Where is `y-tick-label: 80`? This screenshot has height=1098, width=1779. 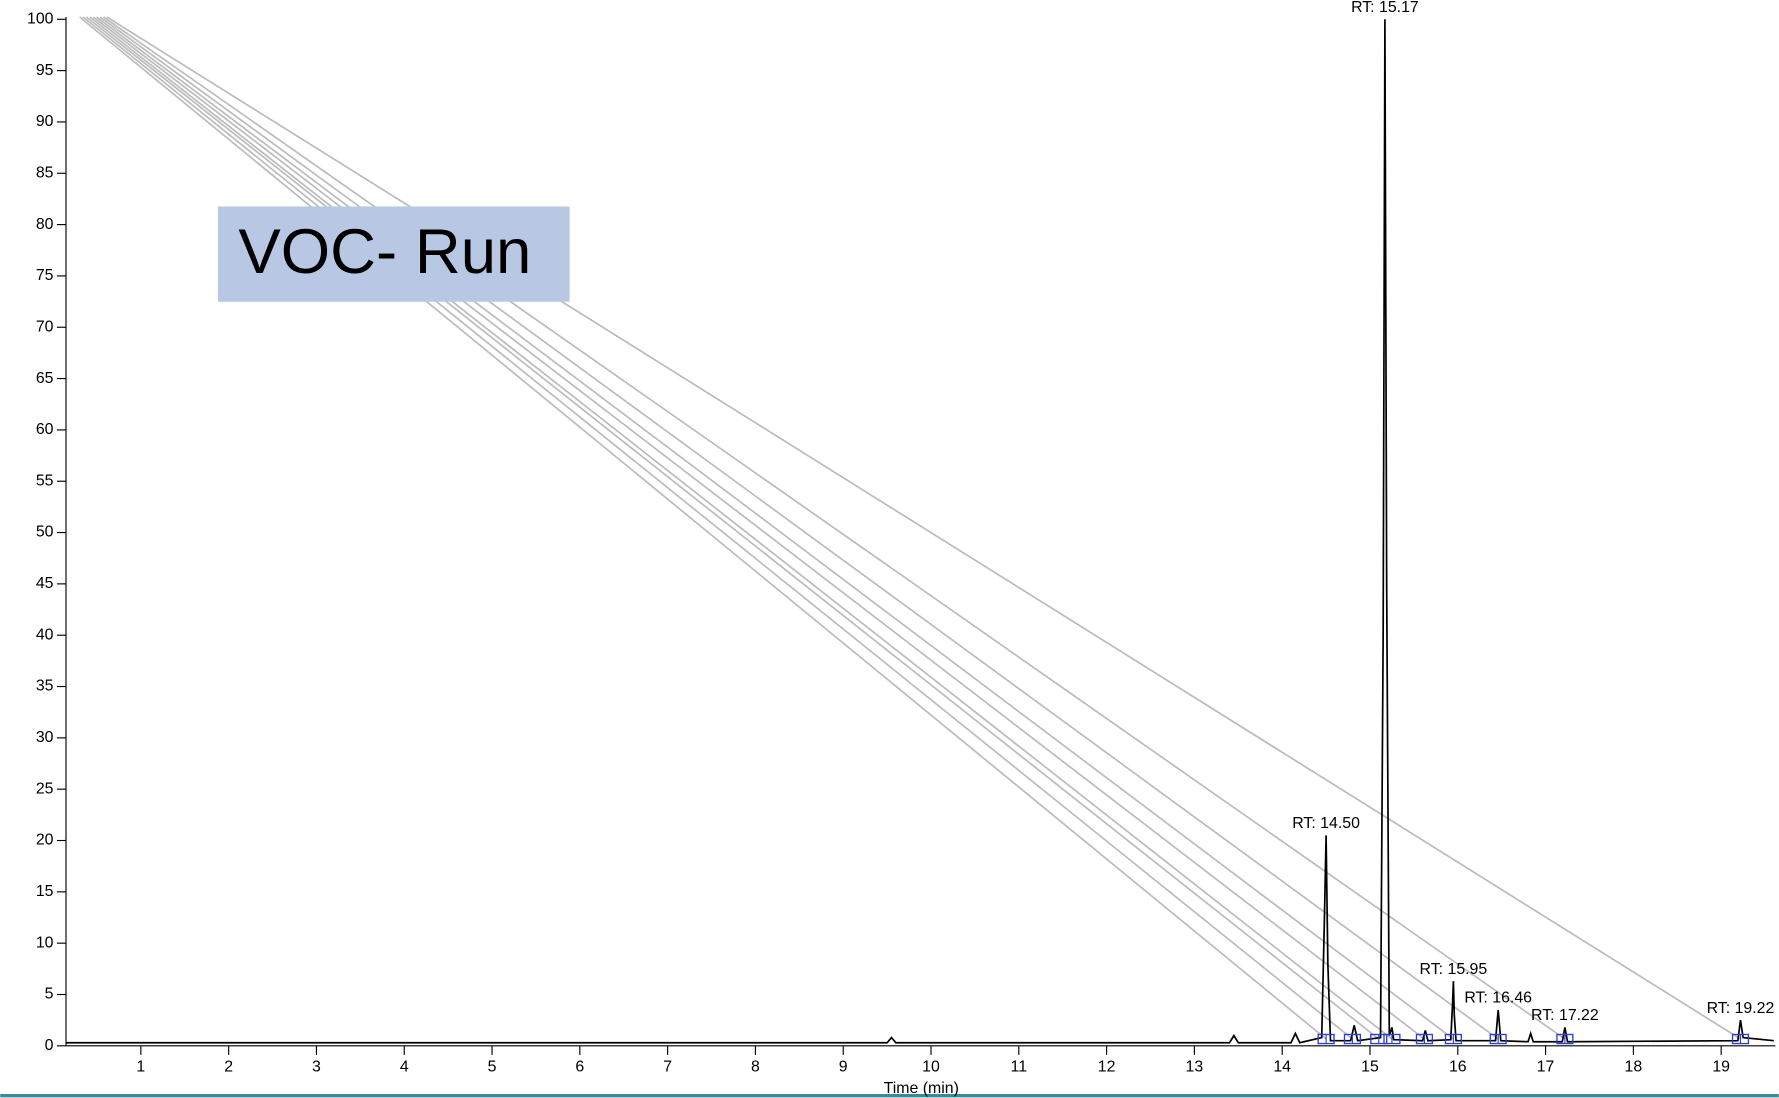
y-tick-label: 80 is located at coordinates (45, 224).